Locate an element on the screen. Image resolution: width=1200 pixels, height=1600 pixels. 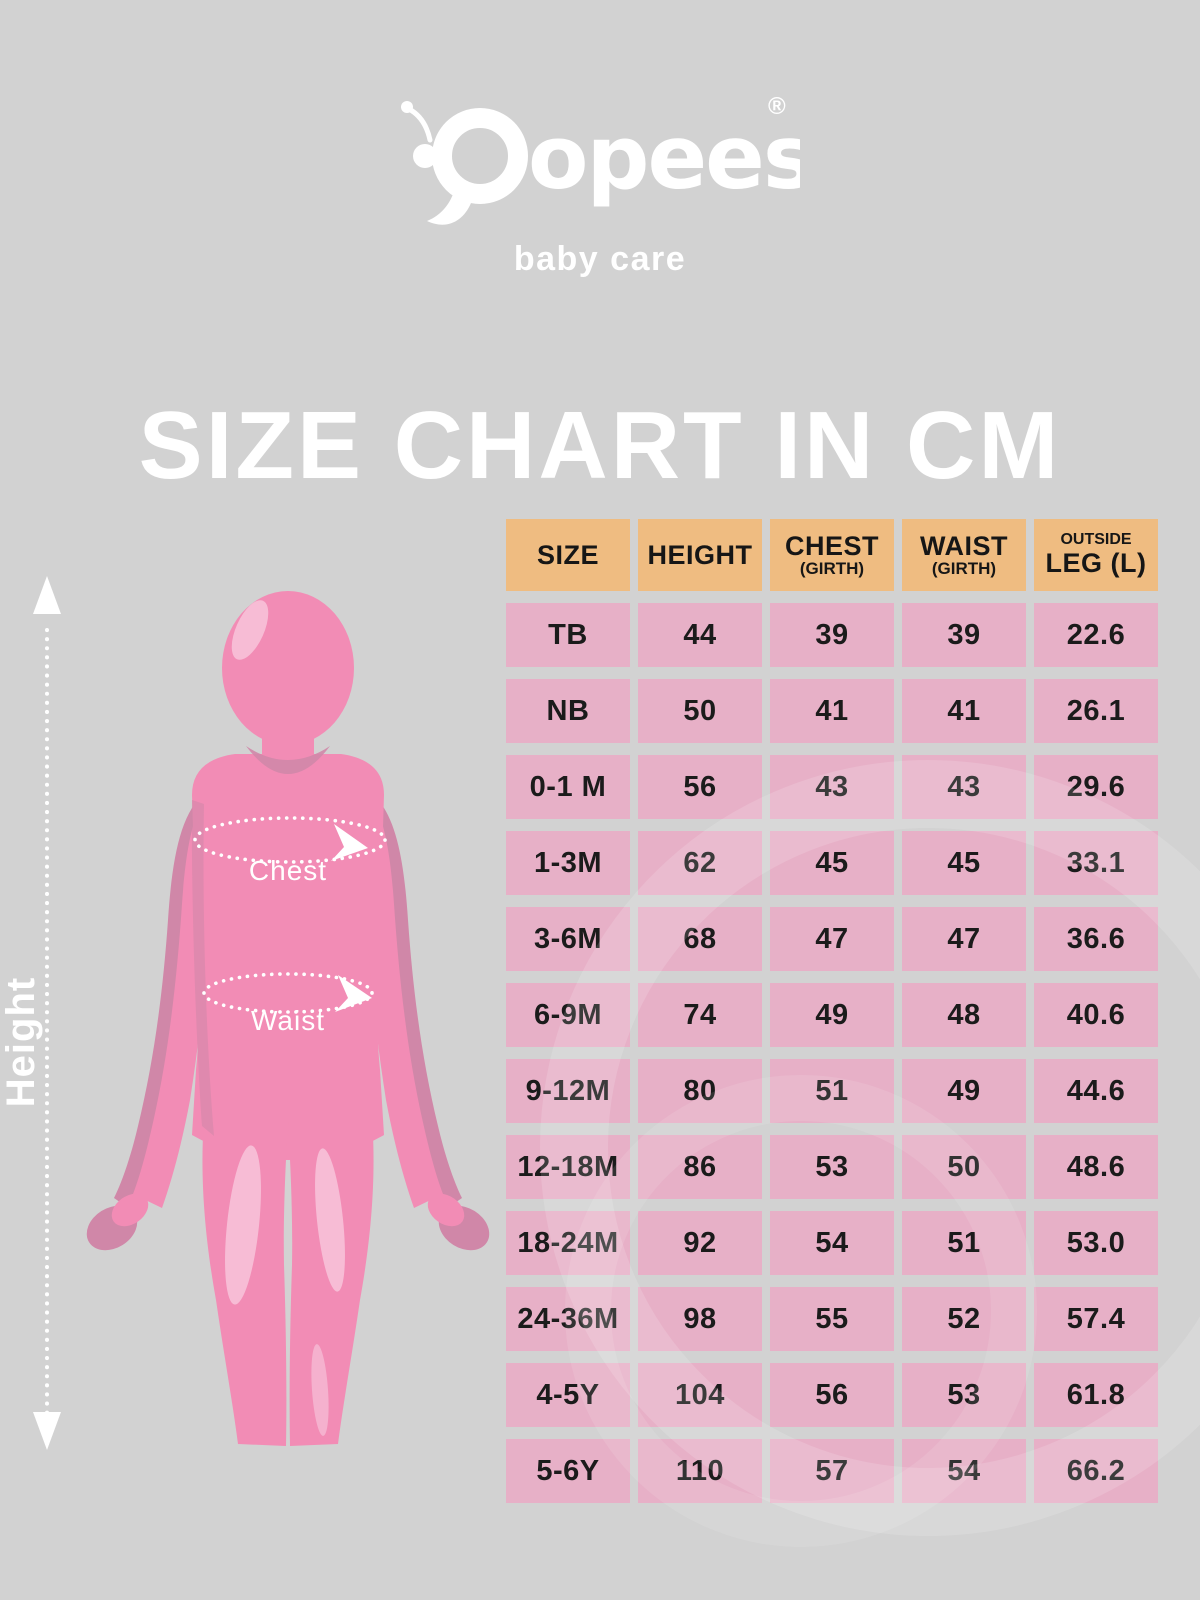
height-measure: Height is located at coordinates (30, 1013).